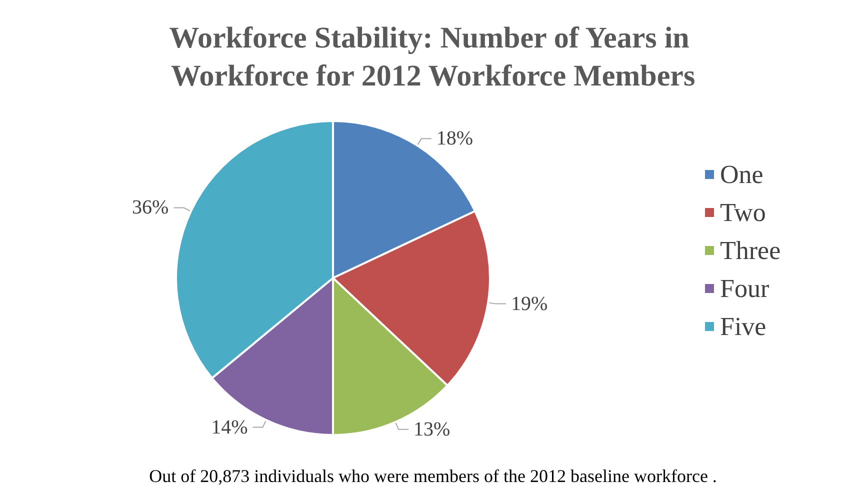  What do you see at coordinates (529, 303) in the screenshot?
I see `data-label: 19%` at bounding box center [529, 303].